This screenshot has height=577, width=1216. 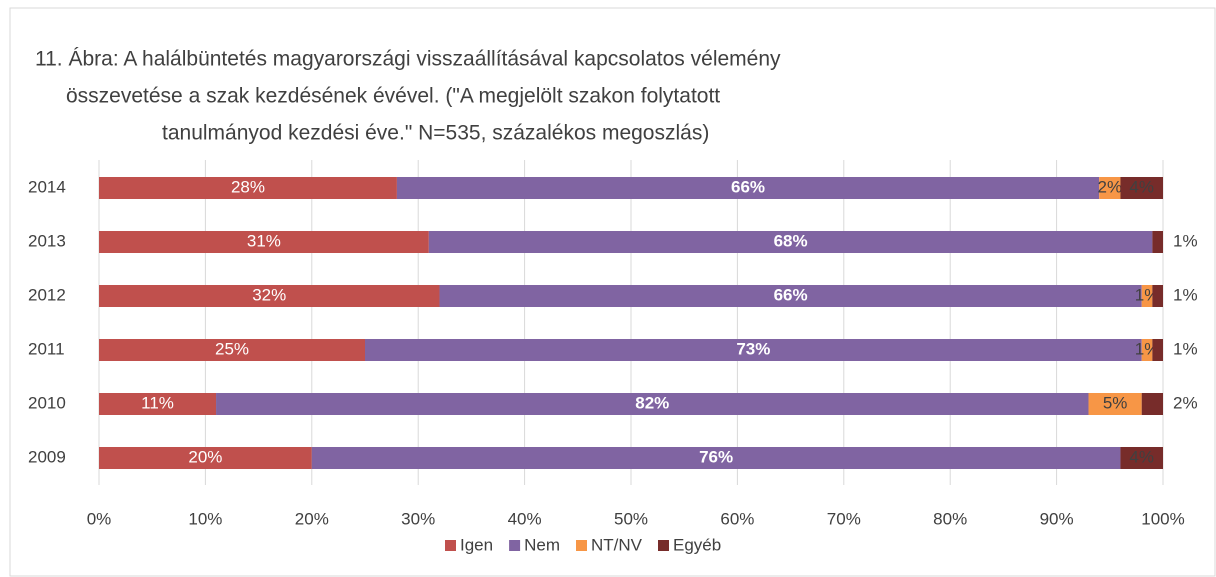 I want to click on legend-label: Egyéb, so click(x=697, y=544).